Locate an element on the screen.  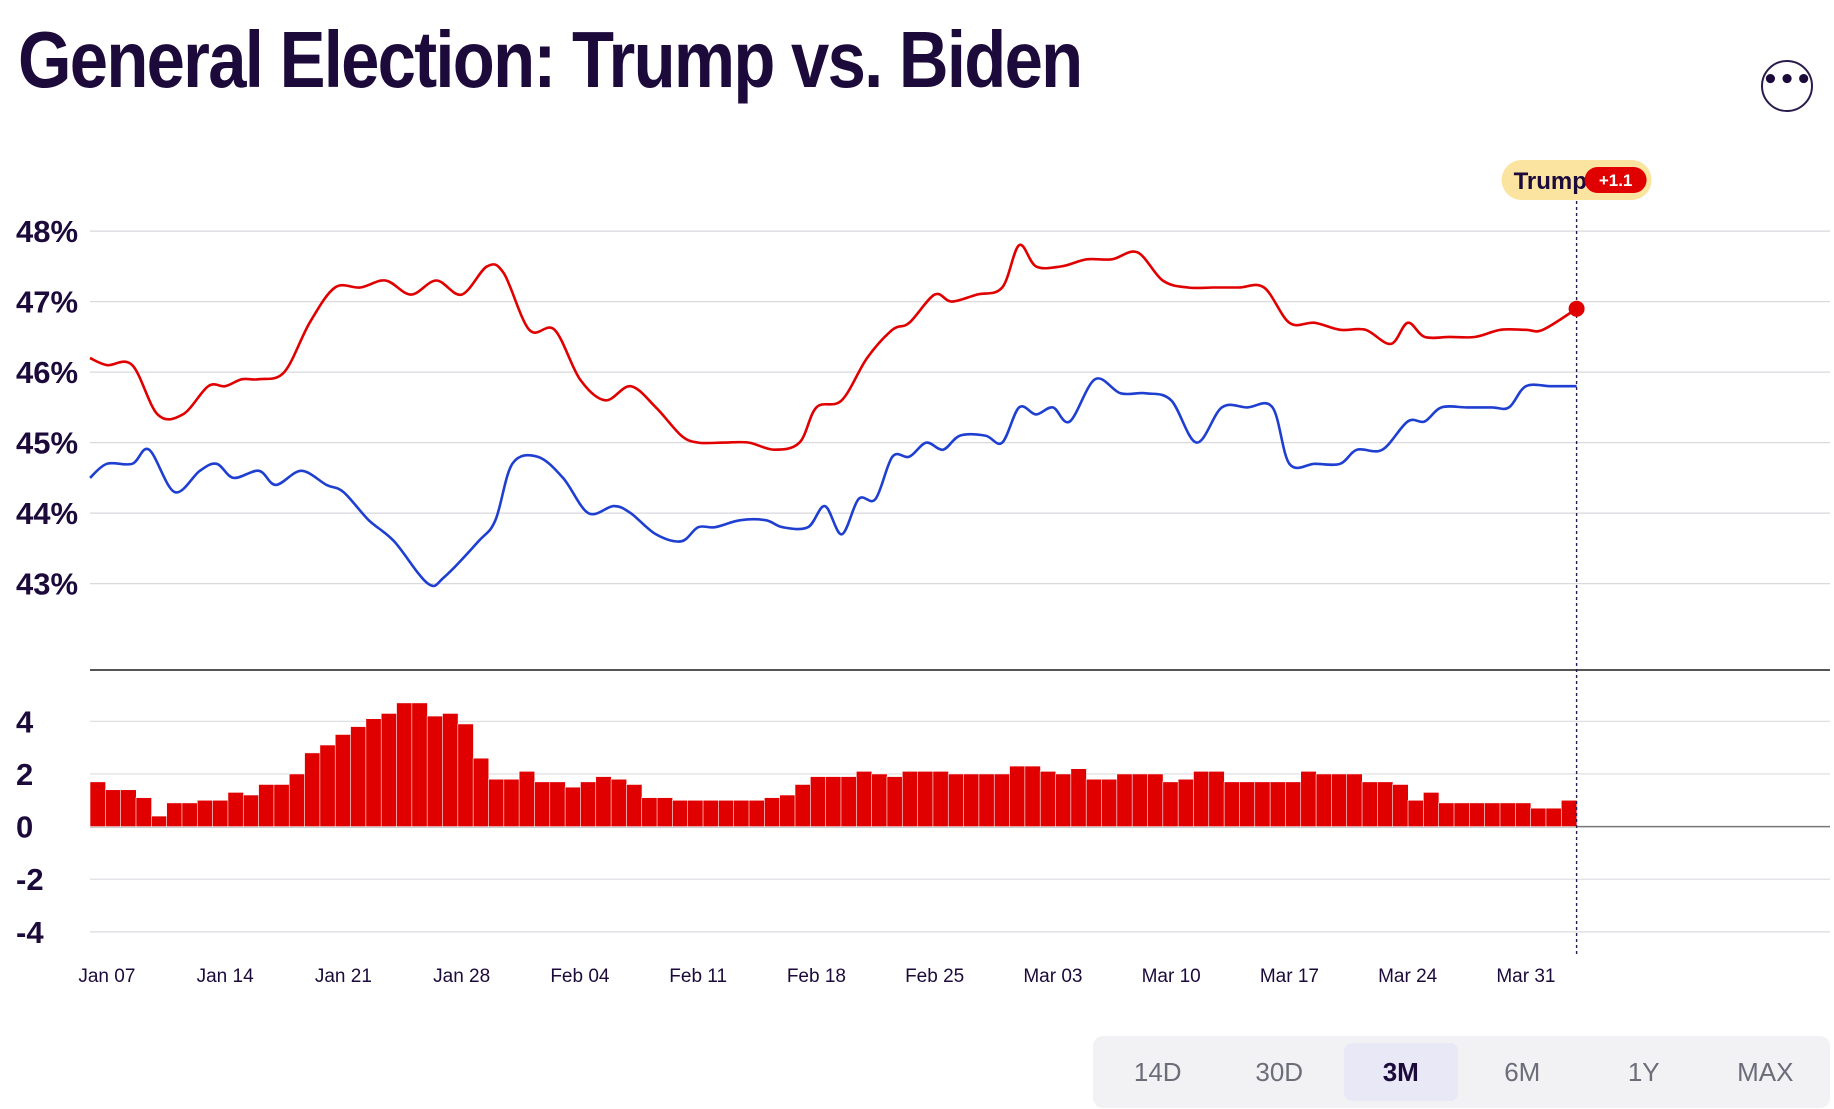
x-tick-label: Feb 04 is located at coordinates (580, 976).